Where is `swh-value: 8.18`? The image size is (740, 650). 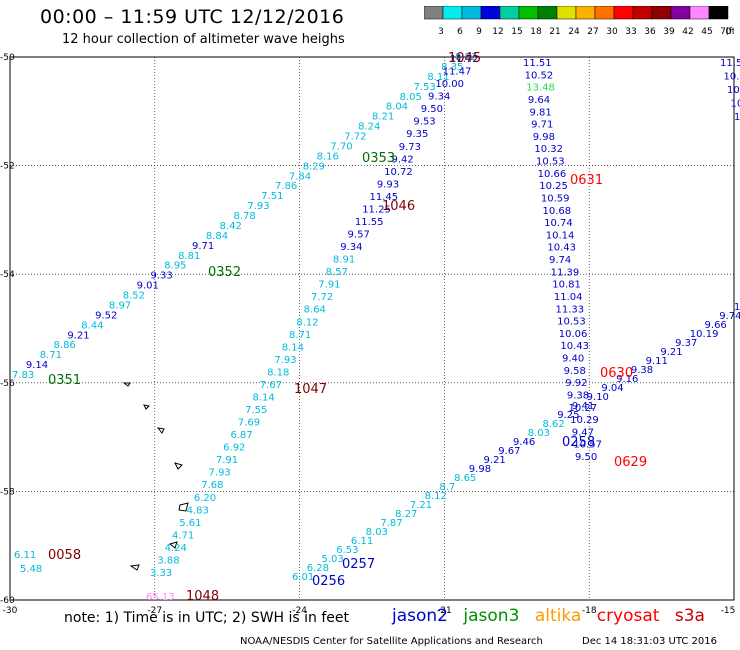
swh-value: 8.18 is located at coordinates (278, 372).